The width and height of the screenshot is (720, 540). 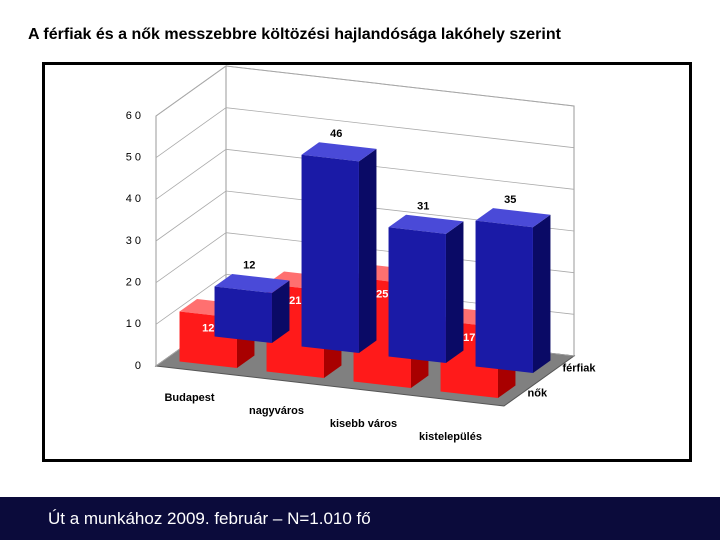 What do you see at coordinates (189, 398) in the screenshot?
I see `x-tick-label: Budapest` at bounding box center [189, 398].